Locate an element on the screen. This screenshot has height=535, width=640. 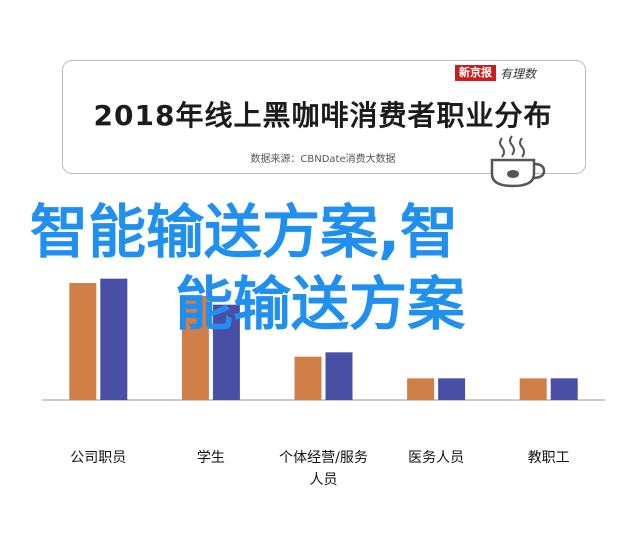
category-label: 教职工 is located at coordinates (549, 458).